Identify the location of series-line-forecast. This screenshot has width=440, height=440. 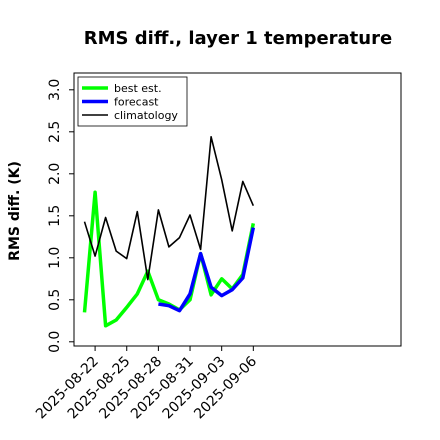
(207, 270).